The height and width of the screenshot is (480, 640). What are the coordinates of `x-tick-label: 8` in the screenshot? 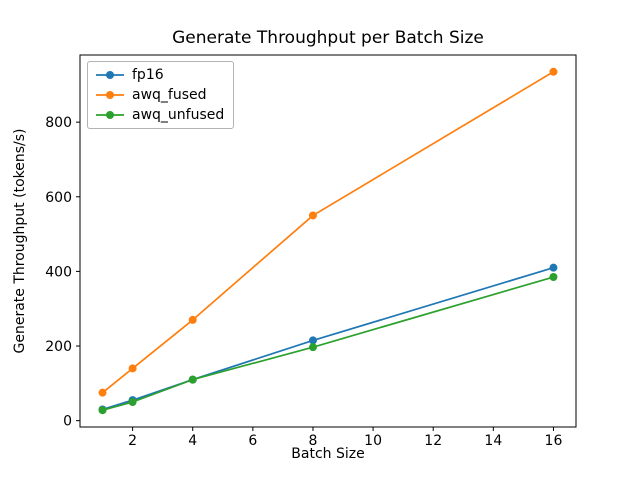 It's located at (313, 441).